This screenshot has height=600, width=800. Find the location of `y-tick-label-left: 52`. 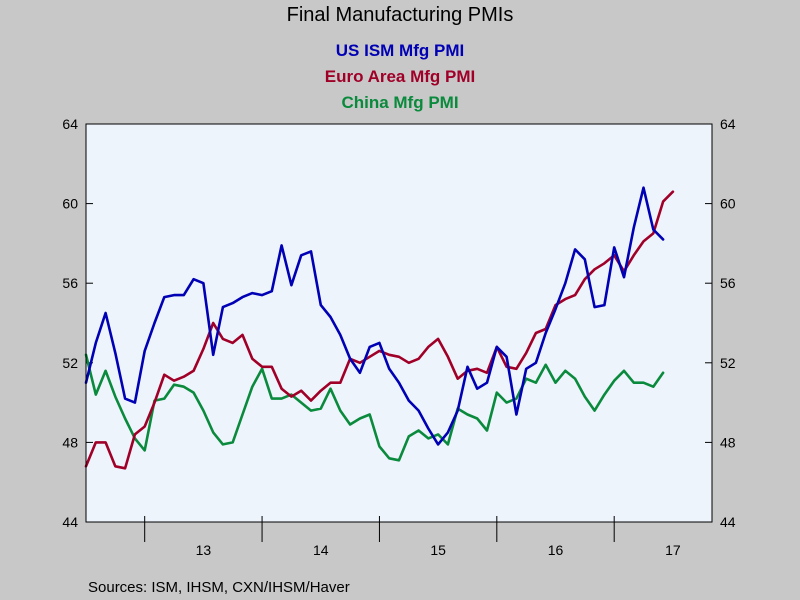

y-tick-label-left: 52 is located at coordinates (70, 363).